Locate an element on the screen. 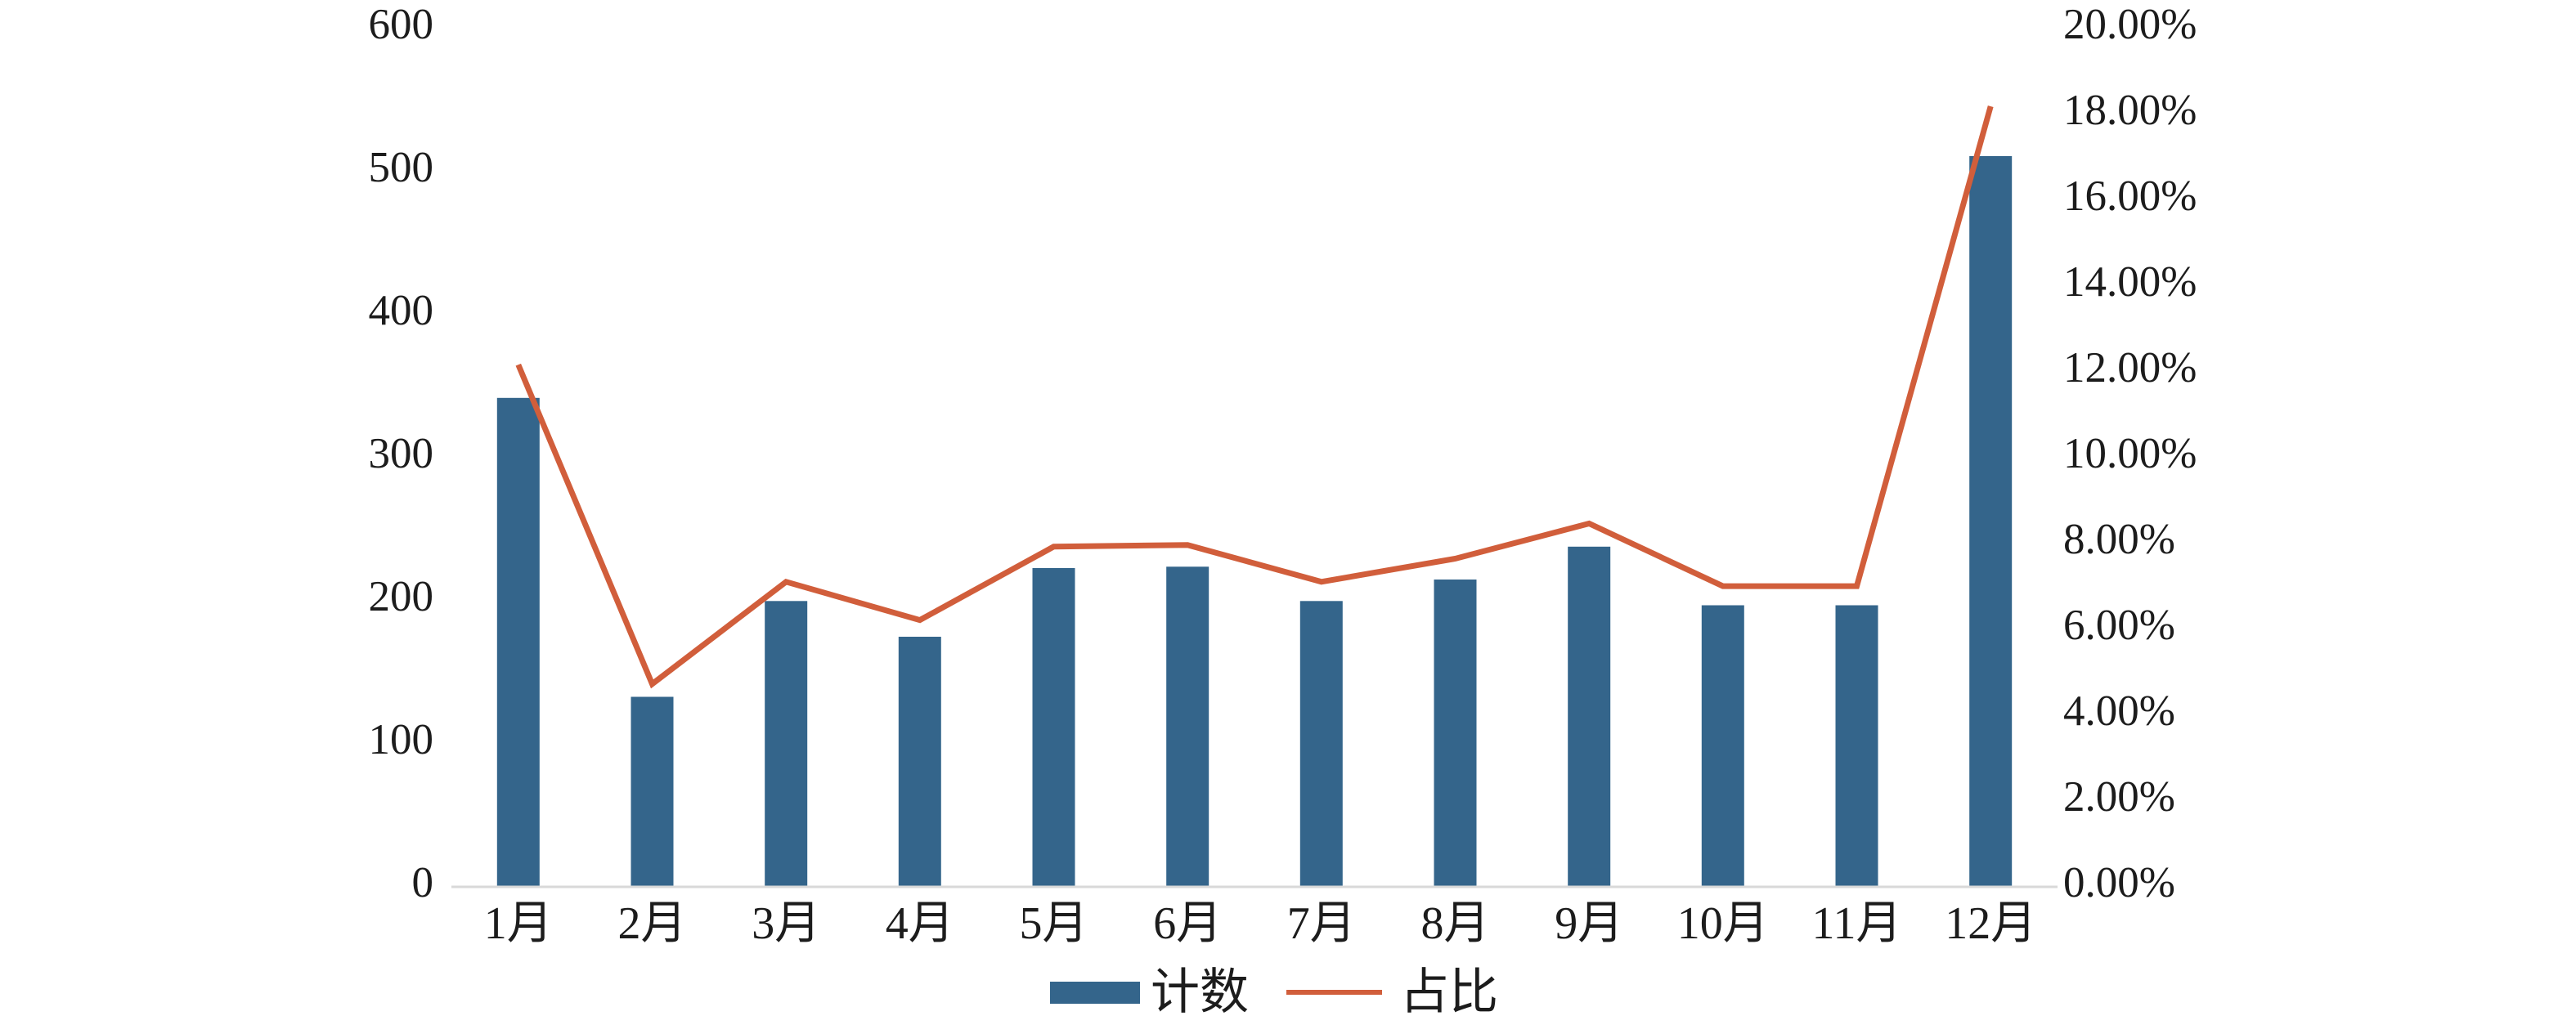 This screenshot has width=2576, height=1016. right-axis-tick-label: 4.00% is located at coordinates (2119, 711).